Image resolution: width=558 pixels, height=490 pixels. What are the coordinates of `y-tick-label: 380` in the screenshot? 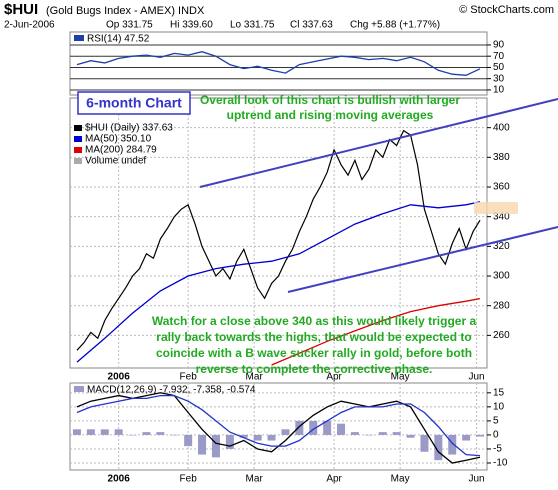 It's located at (501, 157).